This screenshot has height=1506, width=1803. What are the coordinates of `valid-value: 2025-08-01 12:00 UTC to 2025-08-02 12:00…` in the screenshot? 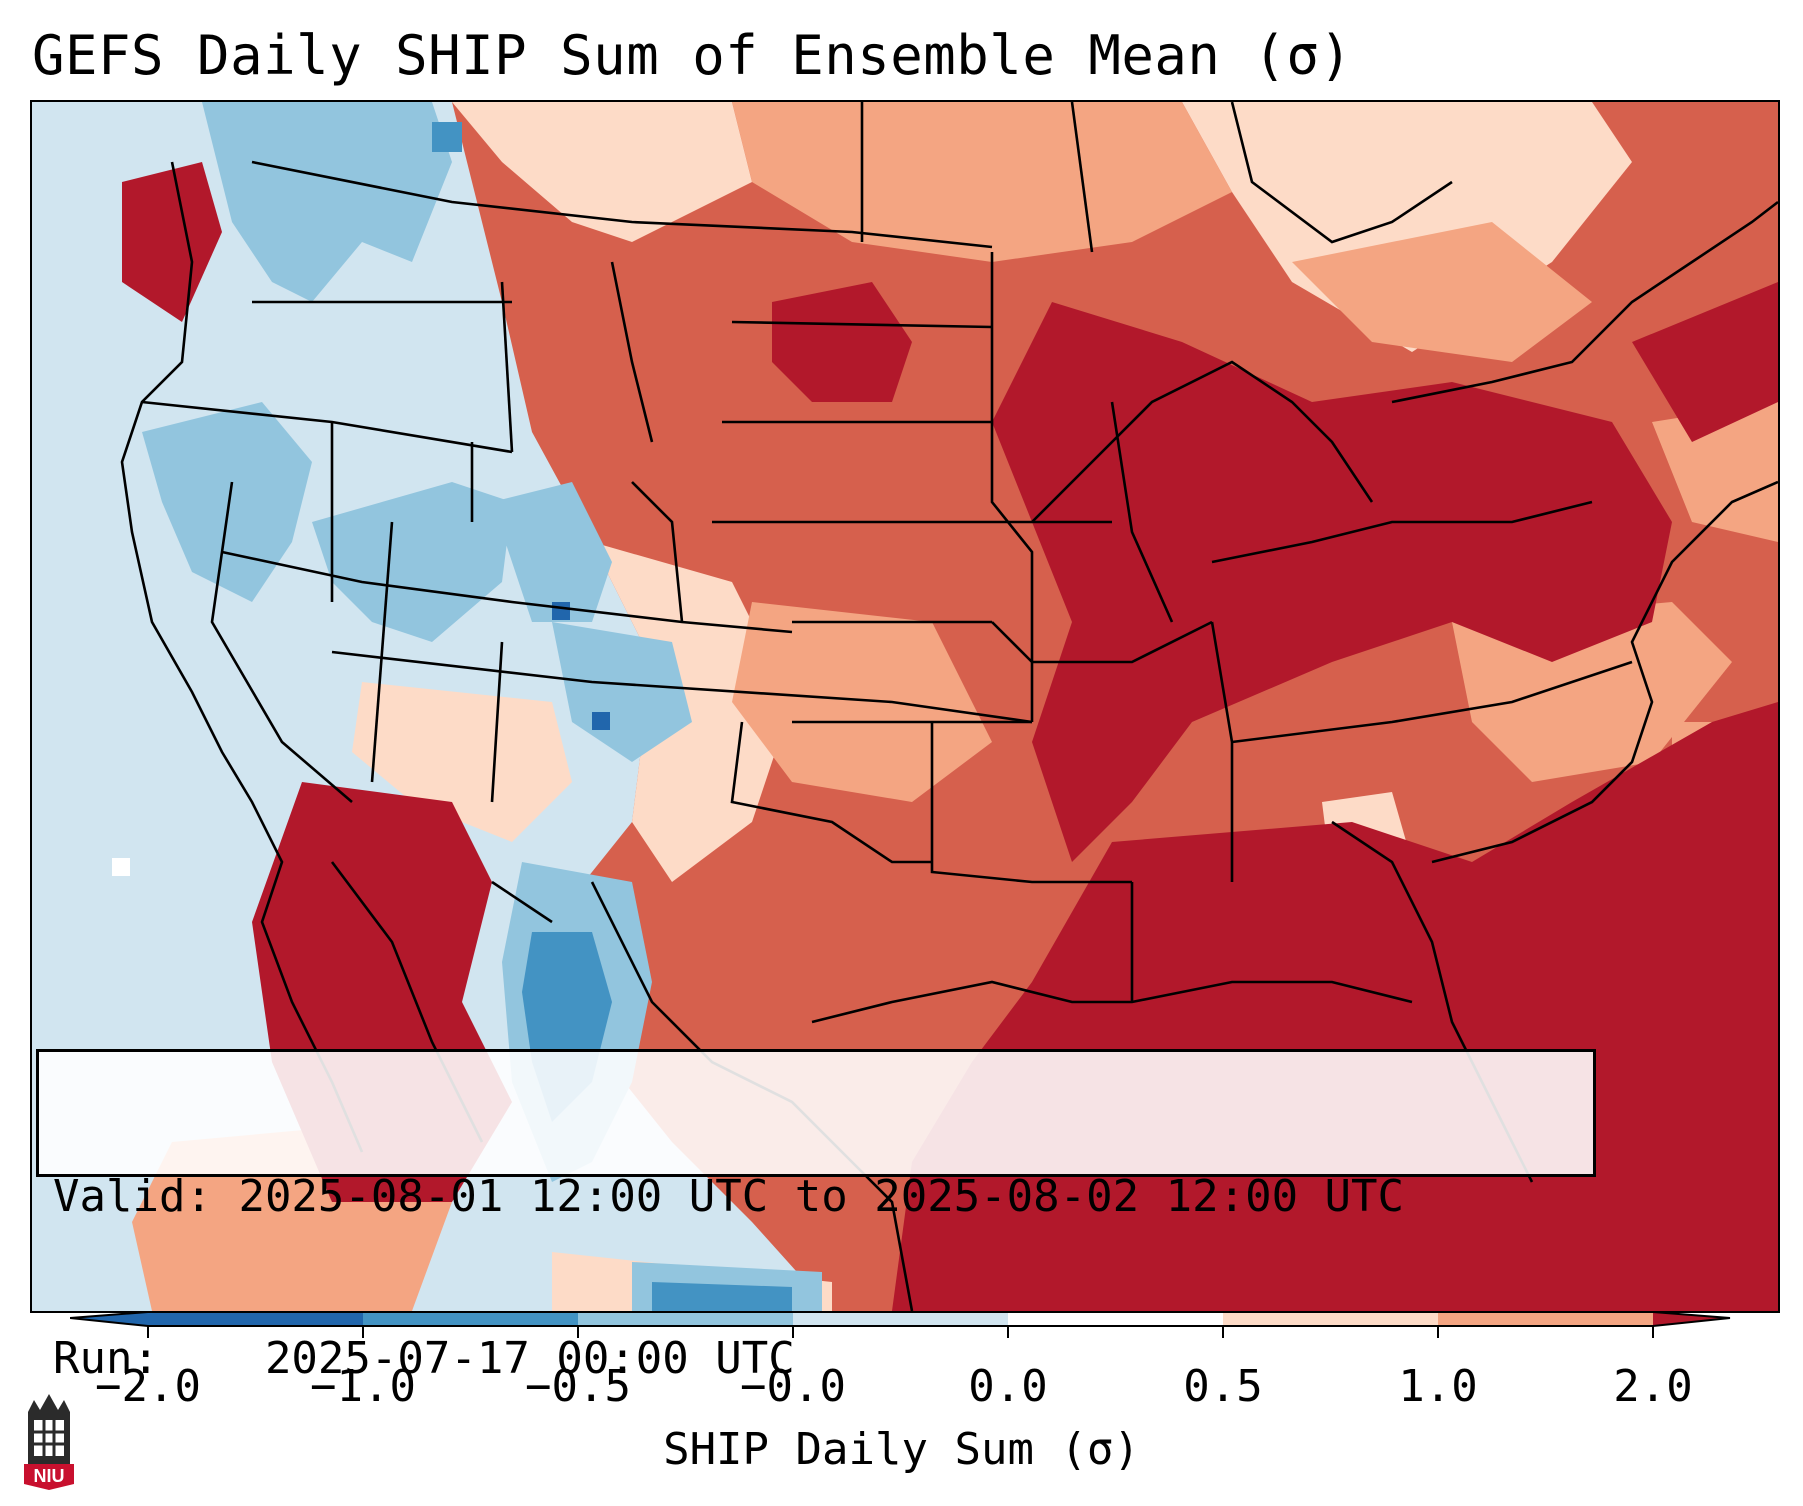 It's located at (821, 1196).